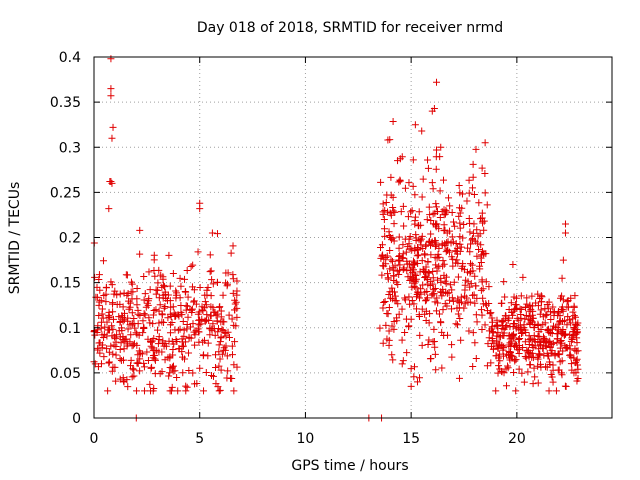 This screenshot has width=640, height=480. I want to click on x-tick-label: 0, so click(94, 439).